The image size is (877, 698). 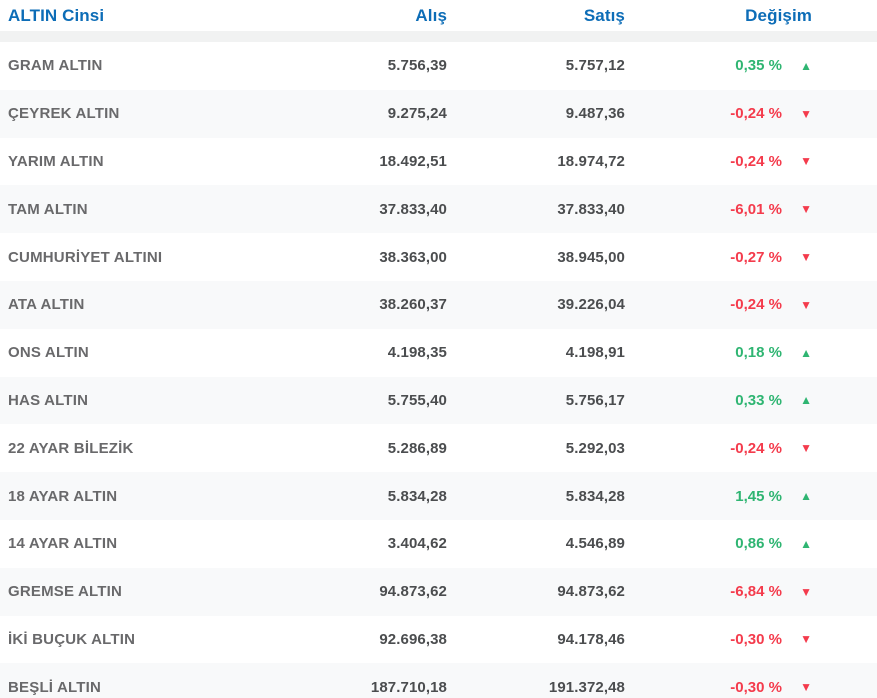 What do you see at coordinates (63, 544) in the screenshot?
I see `gold-type-label: 14 AYAR ALTIN` at bounding box center [63, 544].